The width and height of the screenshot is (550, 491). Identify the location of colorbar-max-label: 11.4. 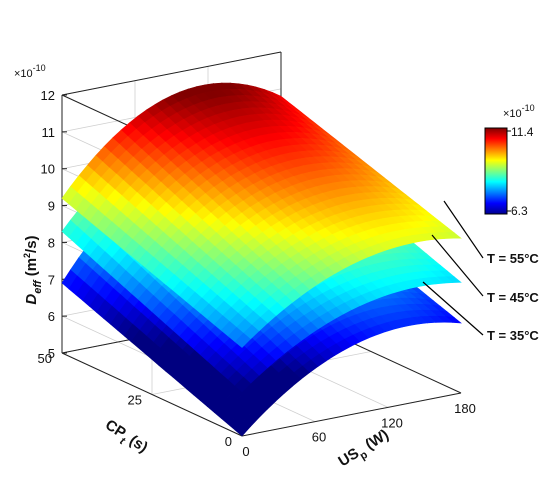
(522, 132).